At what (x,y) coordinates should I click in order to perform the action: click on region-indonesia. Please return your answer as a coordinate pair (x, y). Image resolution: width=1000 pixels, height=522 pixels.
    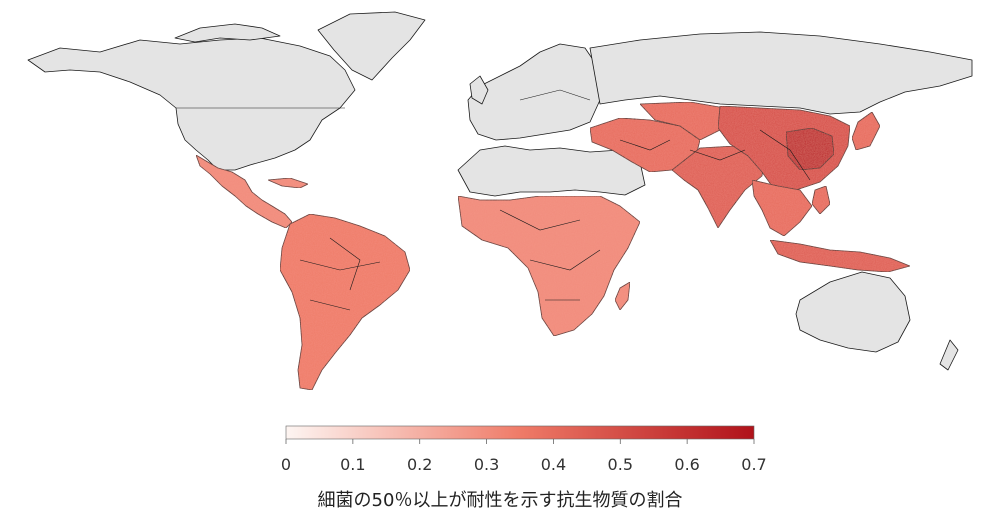
    Looking at the image, I should click on (840, 256).